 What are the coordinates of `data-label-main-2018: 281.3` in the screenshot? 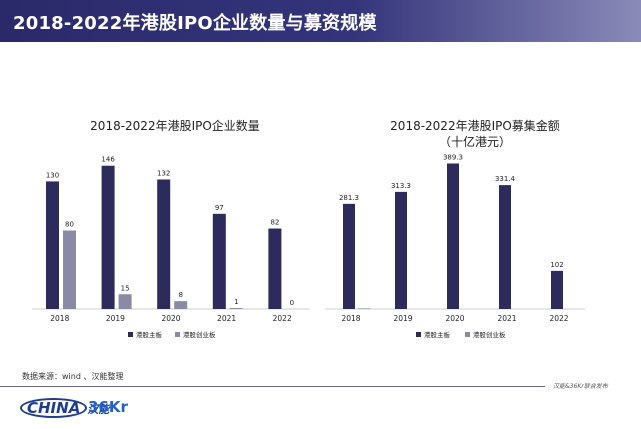 It's located at (349, 198).